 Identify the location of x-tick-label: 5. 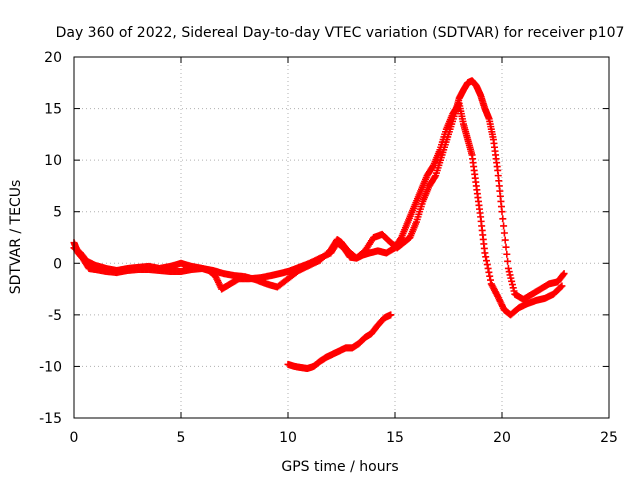
(181, 438).